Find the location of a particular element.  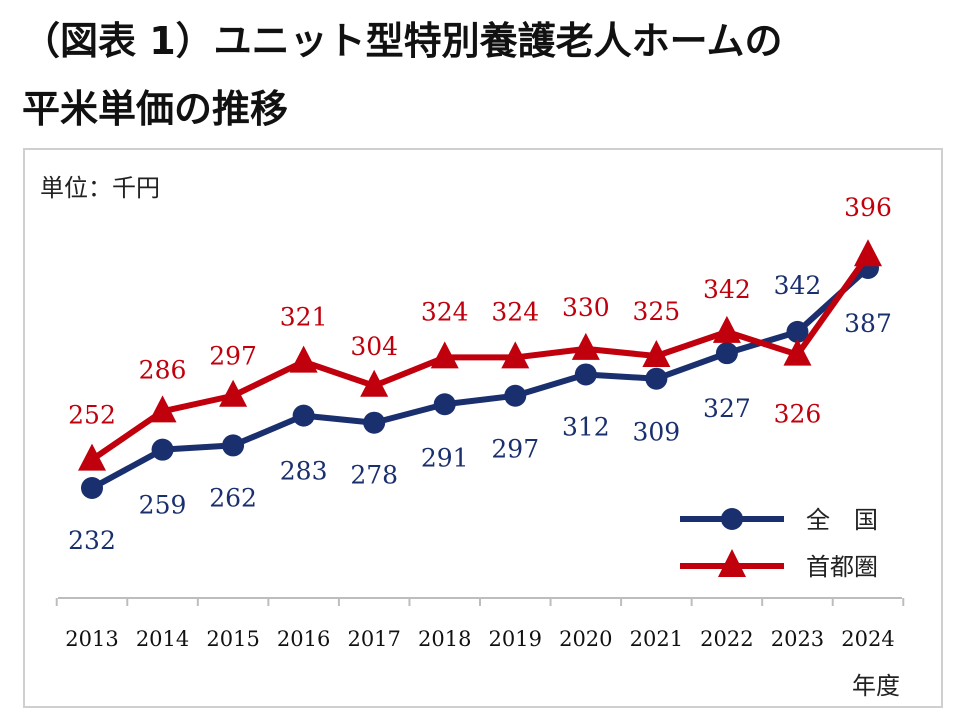

data-label: 259 is located at coordinates (163, 505).